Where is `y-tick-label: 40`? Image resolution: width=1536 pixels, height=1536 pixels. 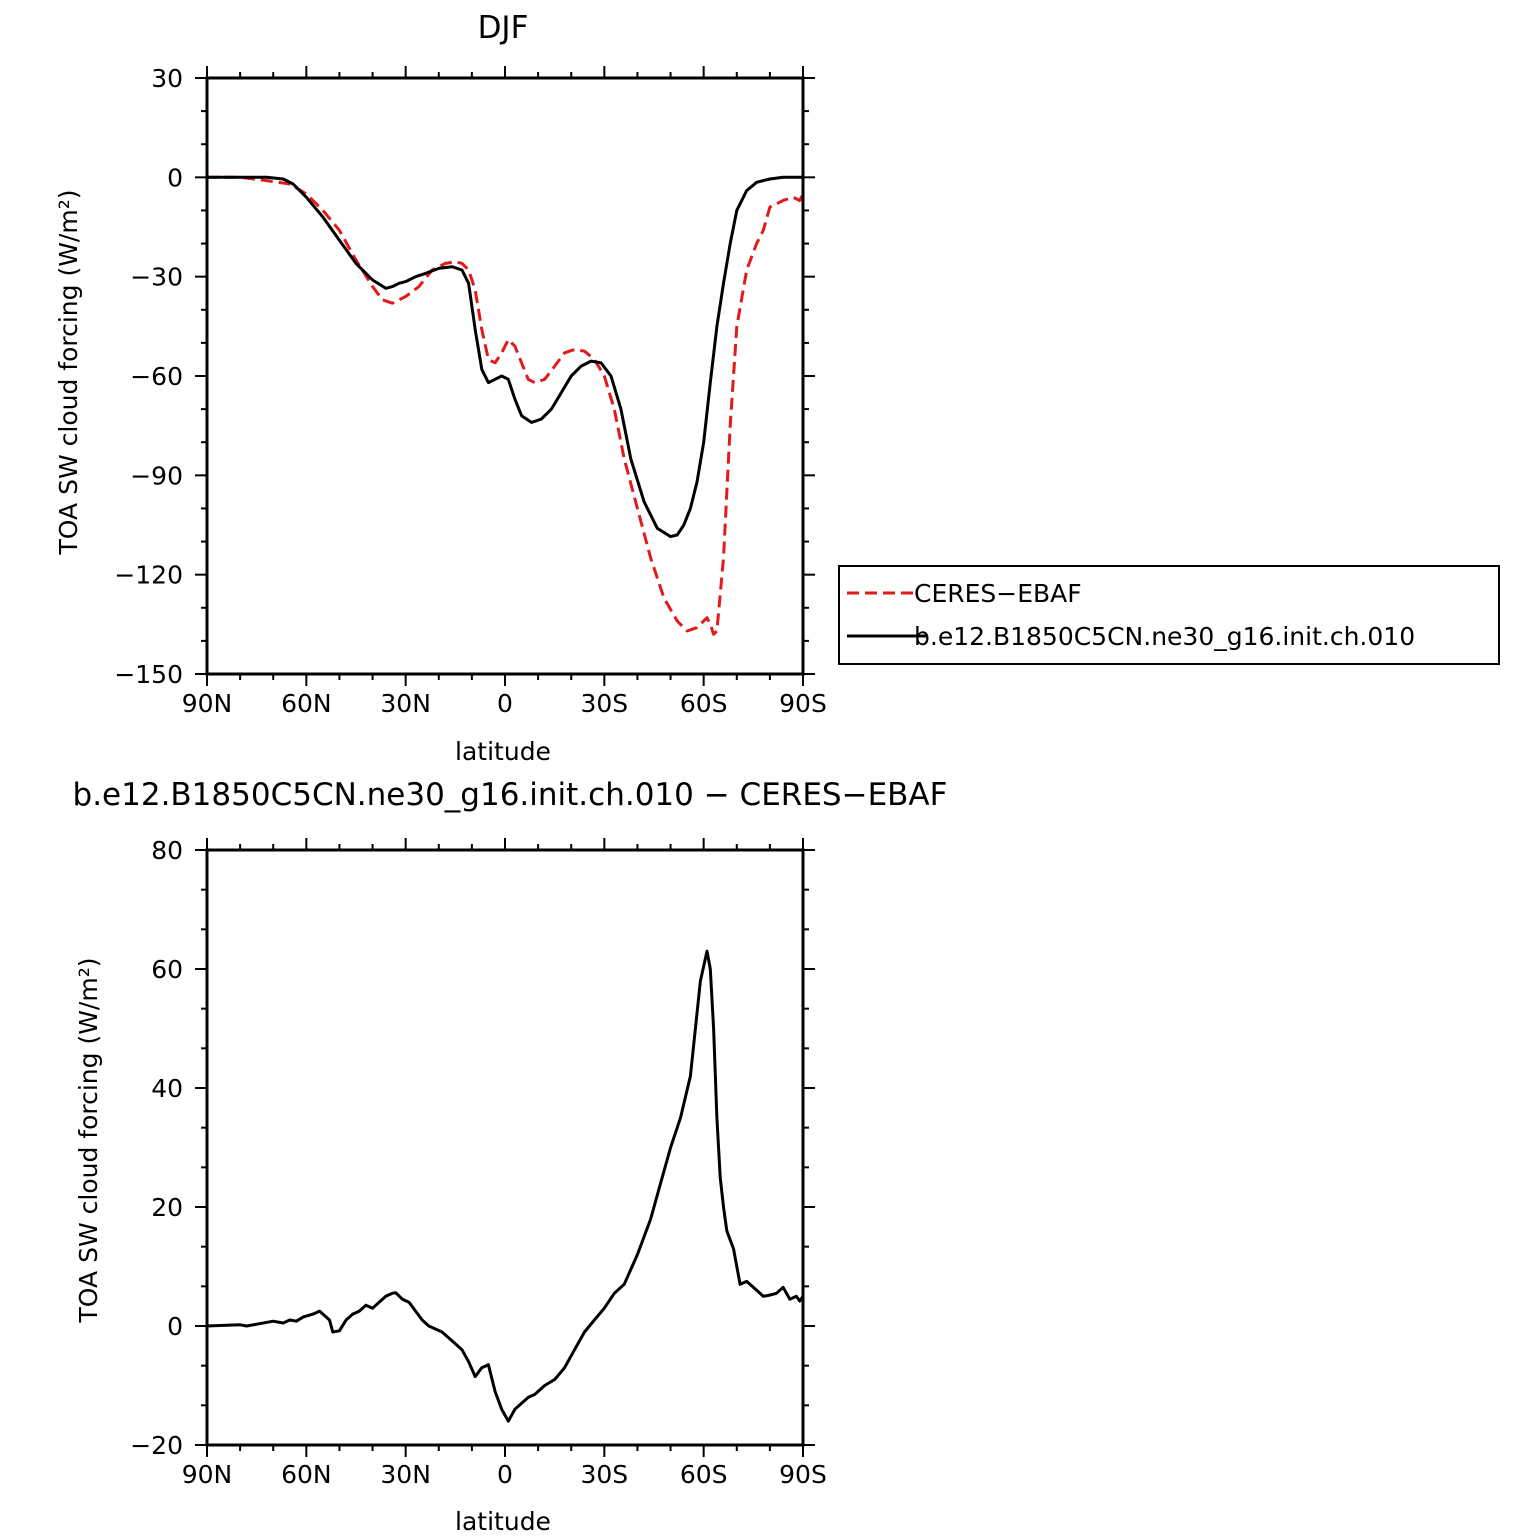
y-tick-label: 40 is located at coordinates (167, 1088).